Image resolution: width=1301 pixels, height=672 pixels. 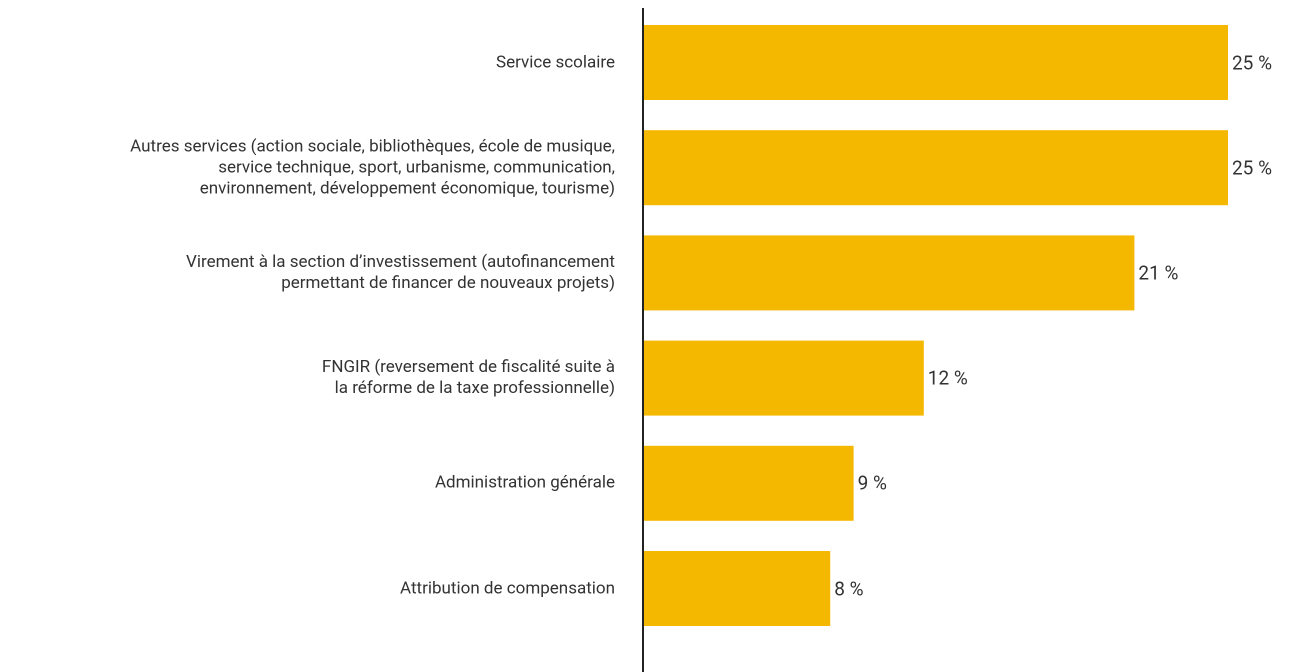 What do you see at coordinates (947, 378) in the screenshot?
I see `value-label: 12 %` at bounding box center [947, 378].